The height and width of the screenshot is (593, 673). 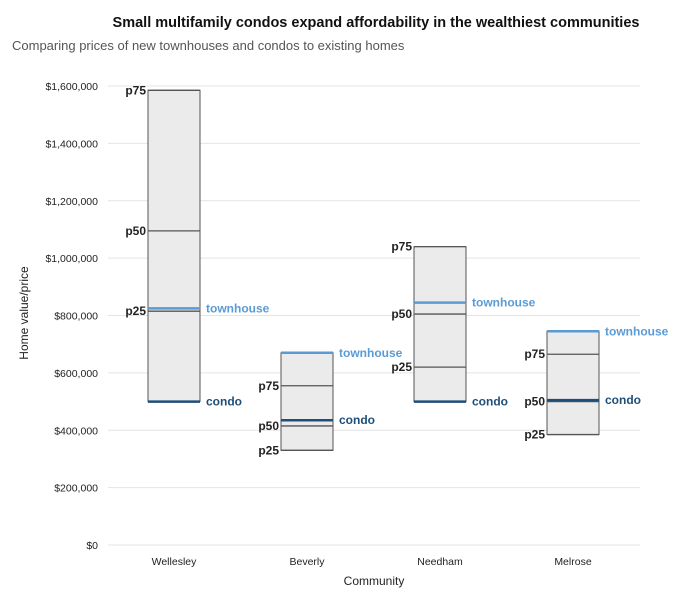 I want to click on x-tick-label: Melrose, so click(x=573, y=562).